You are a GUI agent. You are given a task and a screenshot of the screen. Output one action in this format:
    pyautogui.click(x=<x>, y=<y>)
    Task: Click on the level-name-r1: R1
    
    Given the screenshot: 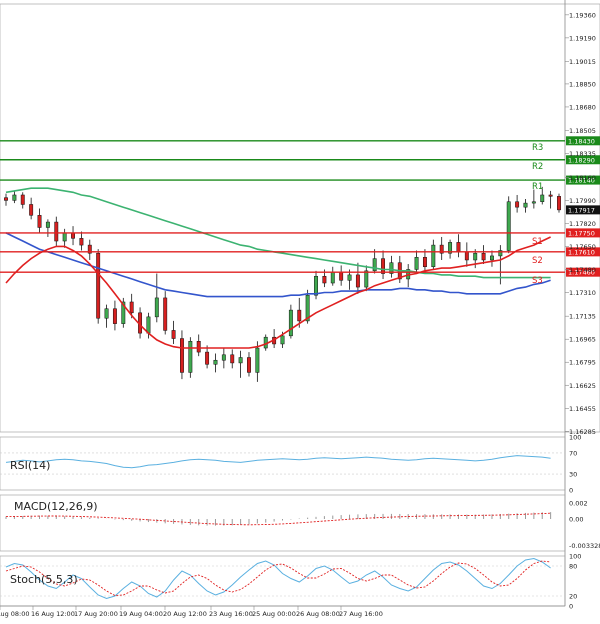 What is the action you would take?
    pyautogui.click(x=537, y=187)
    